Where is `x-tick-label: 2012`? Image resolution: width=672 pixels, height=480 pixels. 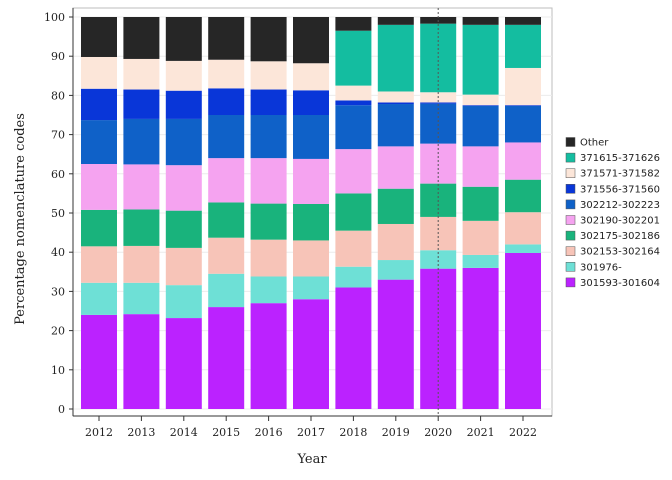 x-tick-label: 2012 is located at coordinates (99, 432).